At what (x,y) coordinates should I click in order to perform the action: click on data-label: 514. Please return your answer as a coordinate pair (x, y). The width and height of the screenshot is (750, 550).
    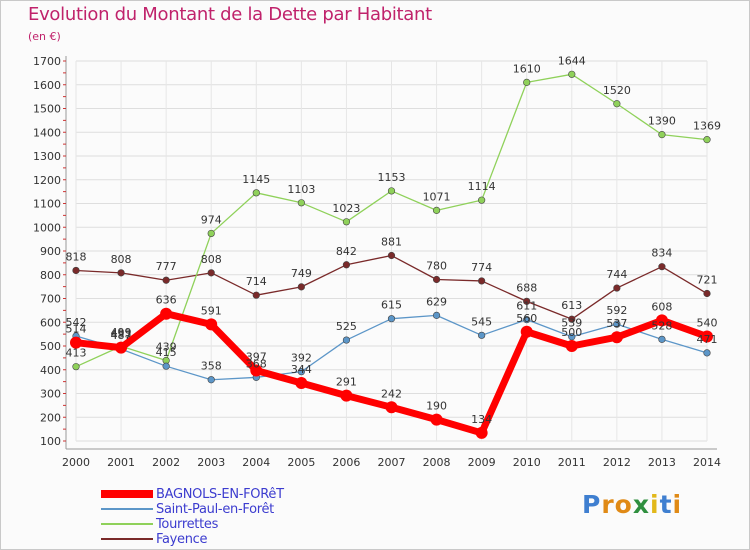
    Looking at the image, I should click on (76, 329).